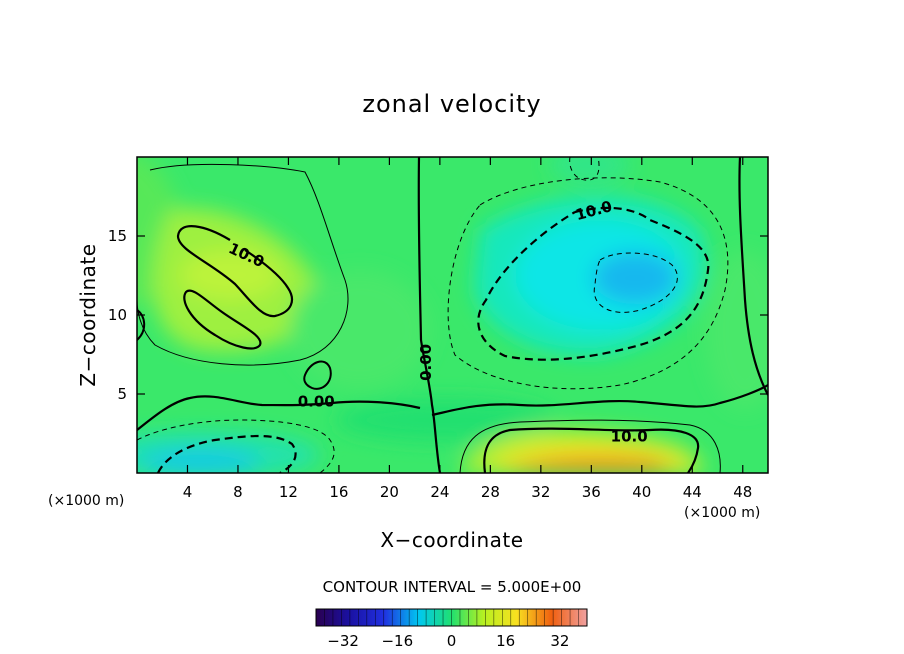 Image resolution: width=904 pixels, height=654 pixels. What do you see at coordinates (559, 641) in the screenshot?
I see `colorbar-tick-label-4: 32` at bounding box center [559, 641].